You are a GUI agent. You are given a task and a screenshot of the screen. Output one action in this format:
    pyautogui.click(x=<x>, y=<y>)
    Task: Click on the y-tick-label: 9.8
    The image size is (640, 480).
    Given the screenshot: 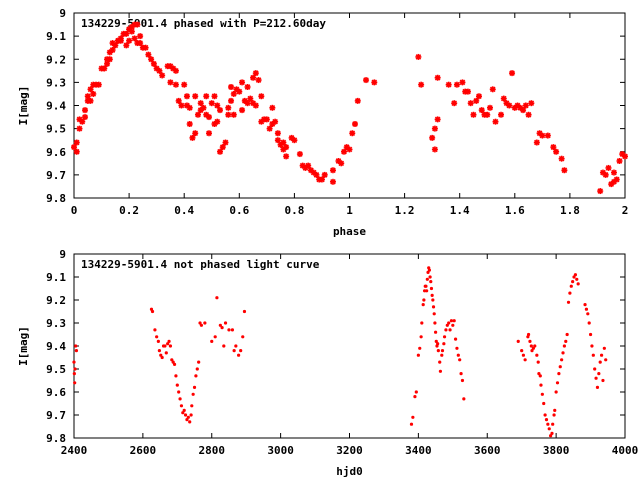 What is the action you would take?
    pyautogui.click(x=56, y=198)
    